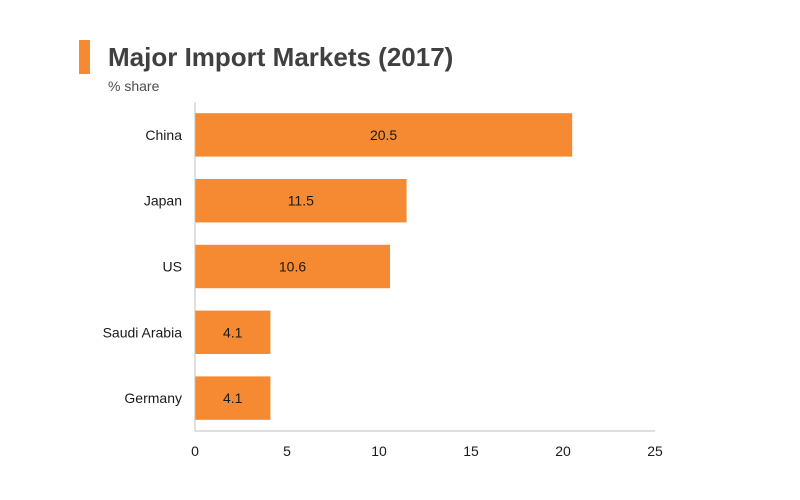 The image size is (800, 500). What do you see at coordinates (134, 86) in the screenshot?
I see `chart-subtitle: % share` at bounding box center [134, 86].